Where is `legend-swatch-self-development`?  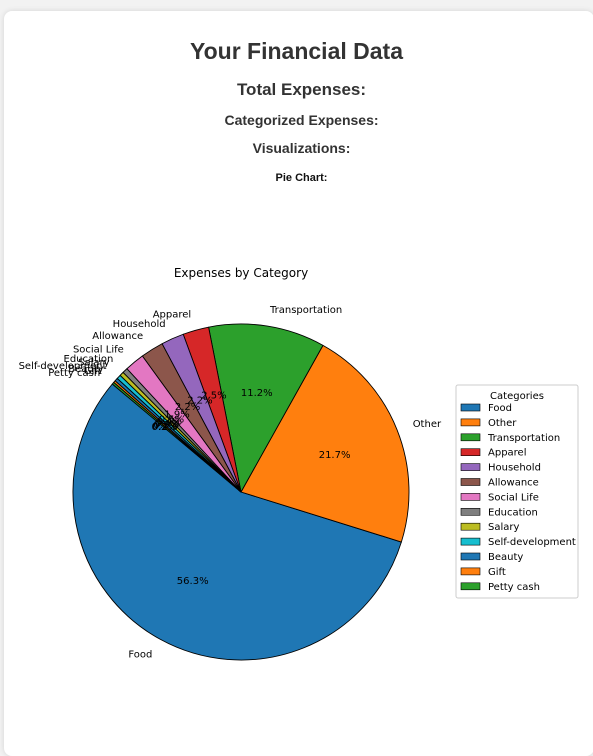
legend-swatch-self-development is located at coordinates (470, 541).